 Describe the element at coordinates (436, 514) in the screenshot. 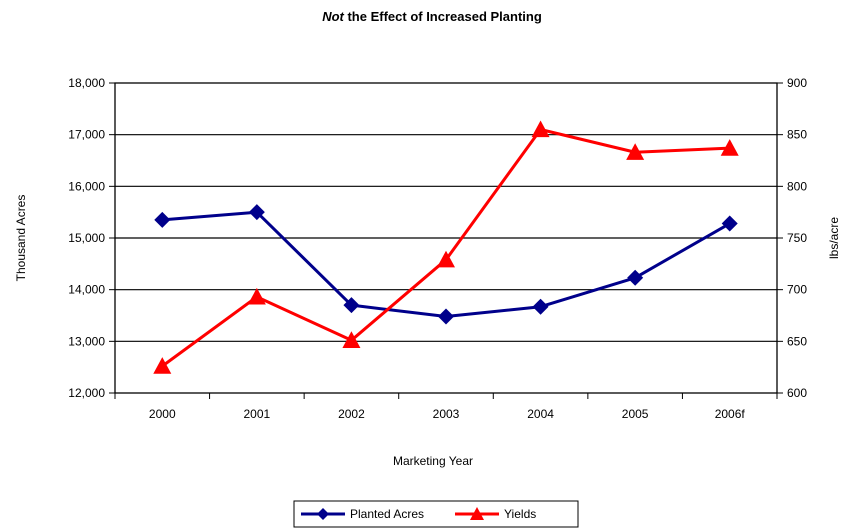

I see `legend: Planted Acres Yields` at that location.